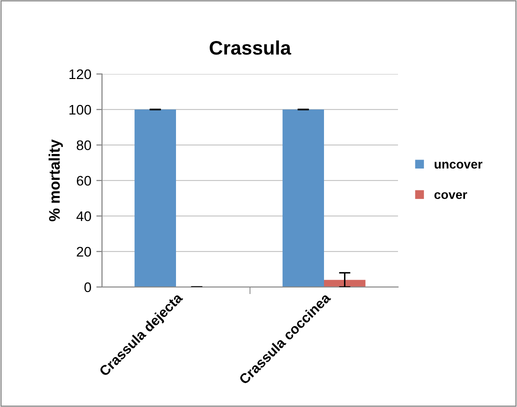 The height and width of the screenshot is (407, 517). Describe the element at coordinates (458, 165) in the screenshot. I see `legend-label: uncover` at that location.